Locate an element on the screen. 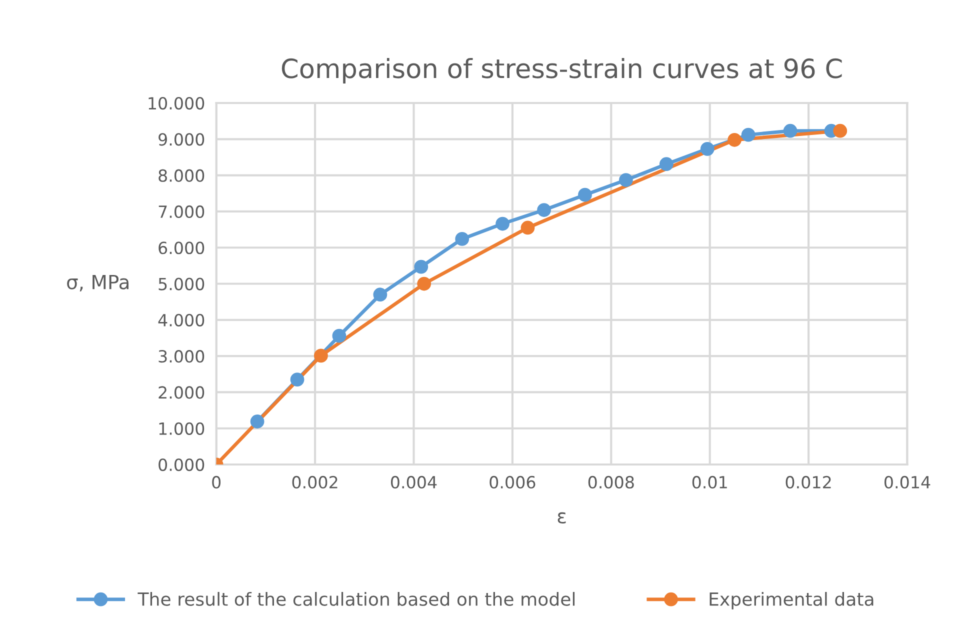 The height and width of the screenshot is (632, 953). y-tick-label: 4.000 is located at coordinates (181, 320).